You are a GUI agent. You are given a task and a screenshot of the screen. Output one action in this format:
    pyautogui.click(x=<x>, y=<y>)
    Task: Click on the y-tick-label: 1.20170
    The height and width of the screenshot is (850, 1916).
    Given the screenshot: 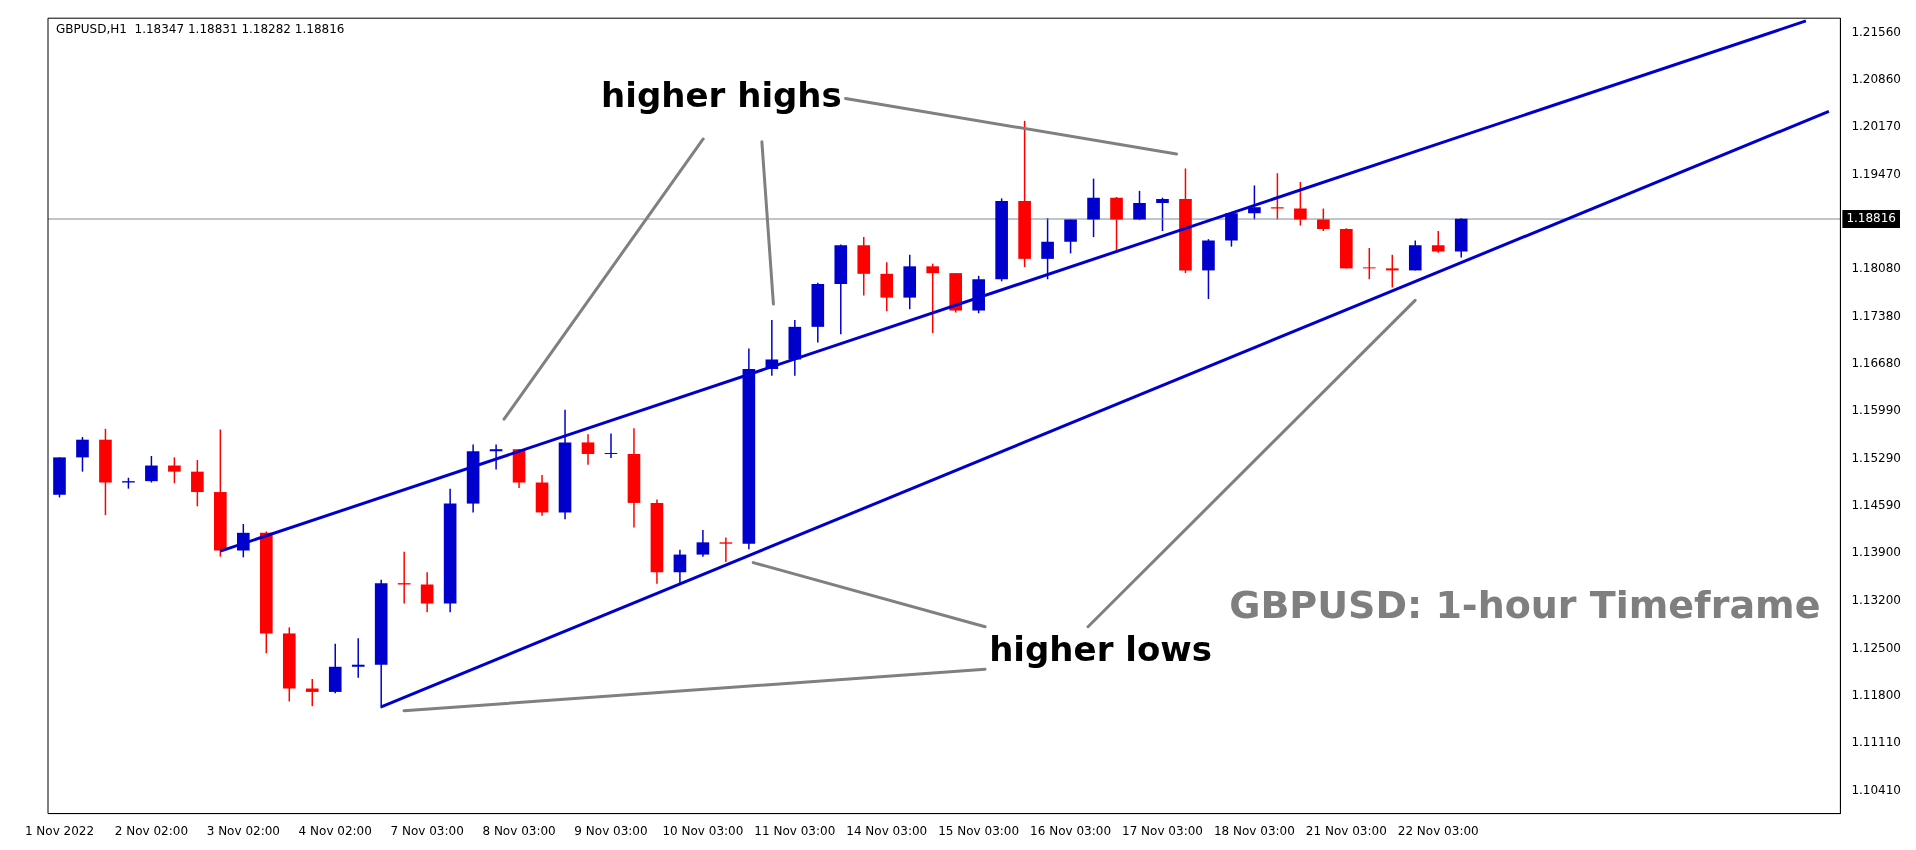 What is the action you would take?
    pyautogui.click(x=1876, y=126)
    